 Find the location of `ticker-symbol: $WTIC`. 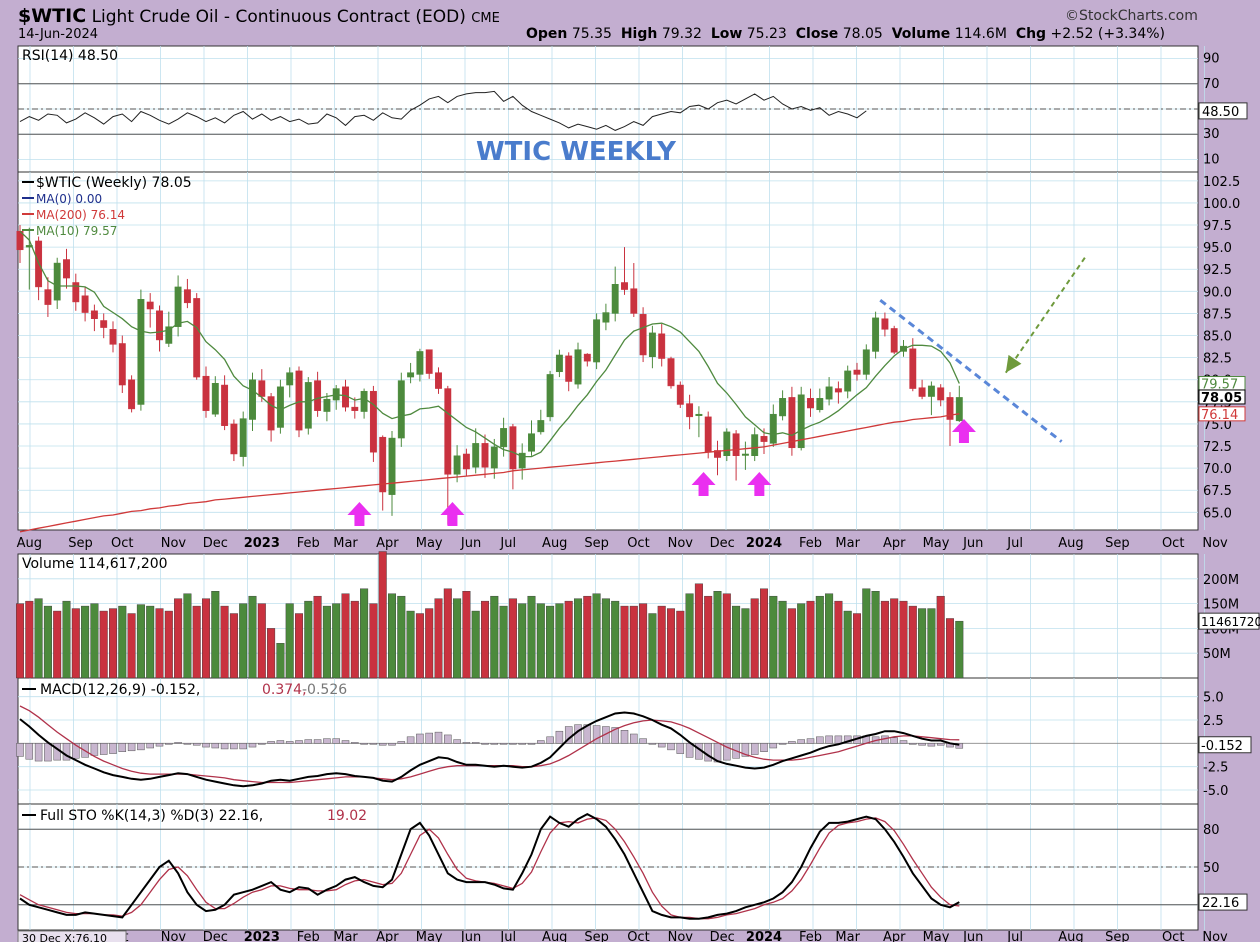

ticker-symbol: $WTIC is located at coordinates (52, 16).